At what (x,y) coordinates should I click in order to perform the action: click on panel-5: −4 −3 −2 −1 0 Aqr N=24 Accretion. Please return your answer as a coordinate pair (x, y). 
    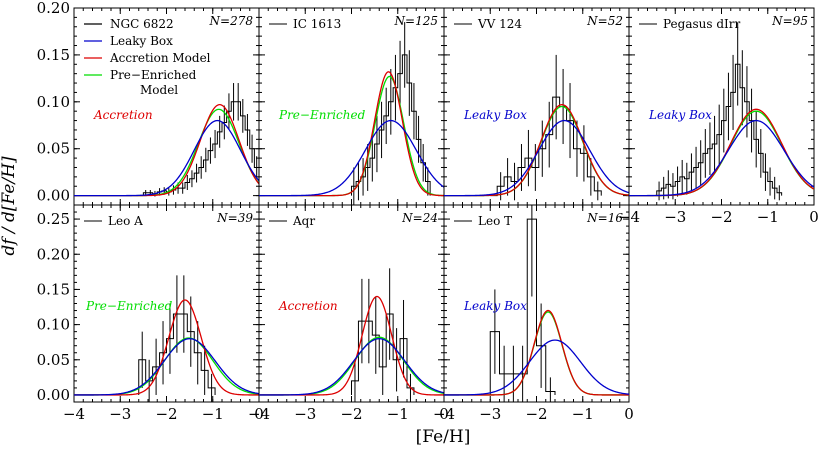
    Looking at the image, I should click on (348, 313).